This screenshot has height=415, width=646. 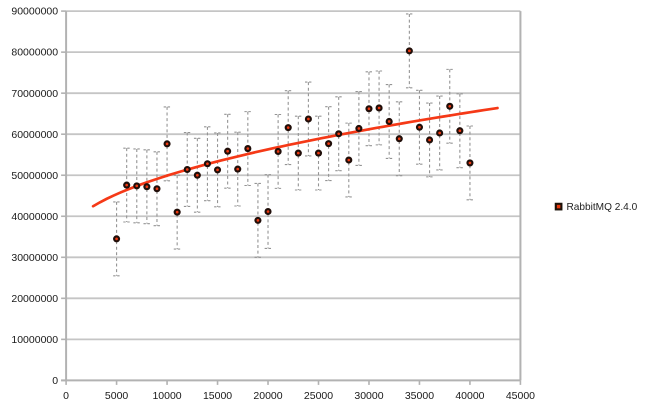 What do you see at coordinates (34, 340) in the screenshot?
I see `svg-text: 10000000` at bounding box center [34, 340].